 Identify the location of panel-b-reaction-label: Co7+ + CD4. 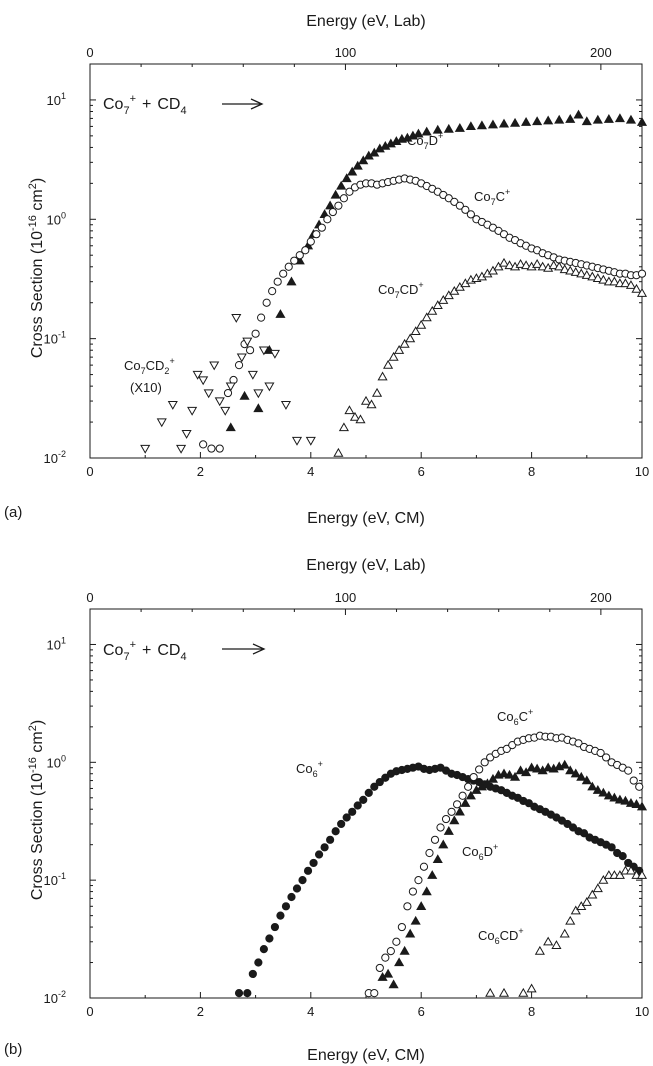
(145, 651).